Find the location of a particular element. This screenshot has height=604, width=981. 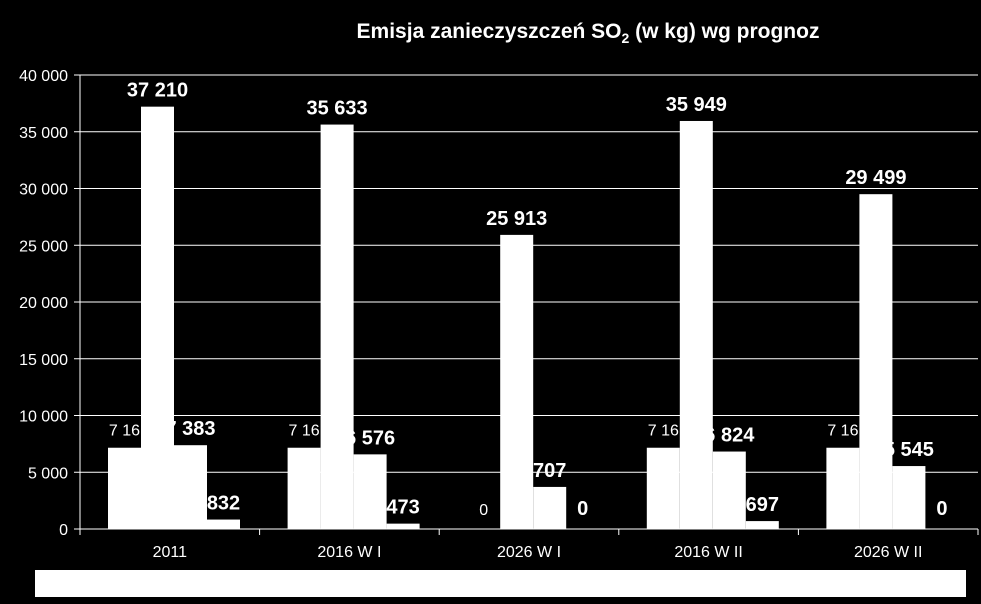

data-label: 6 576 is located at coordinates (370, 438).